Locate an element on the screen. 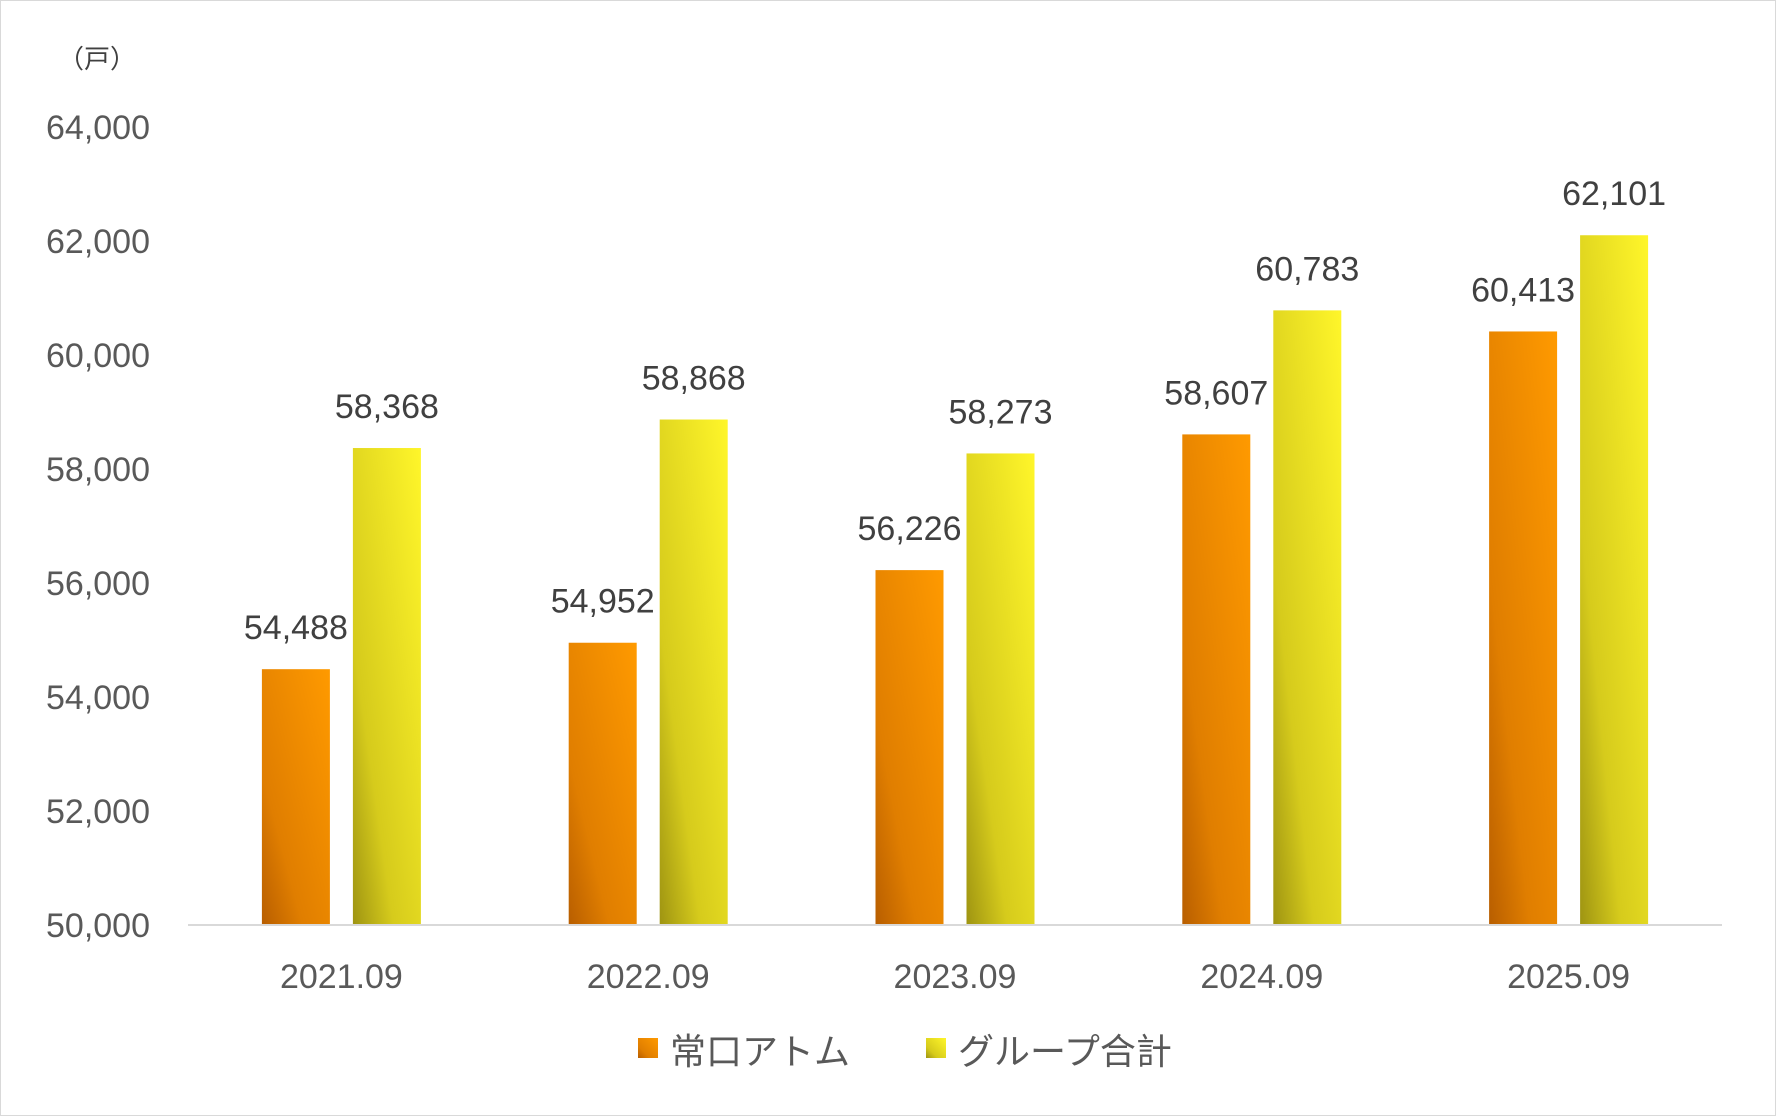 This screenshot has width=1776, height=1116. data-label-series-2: 58,868 is located at coordinates (694, 379).